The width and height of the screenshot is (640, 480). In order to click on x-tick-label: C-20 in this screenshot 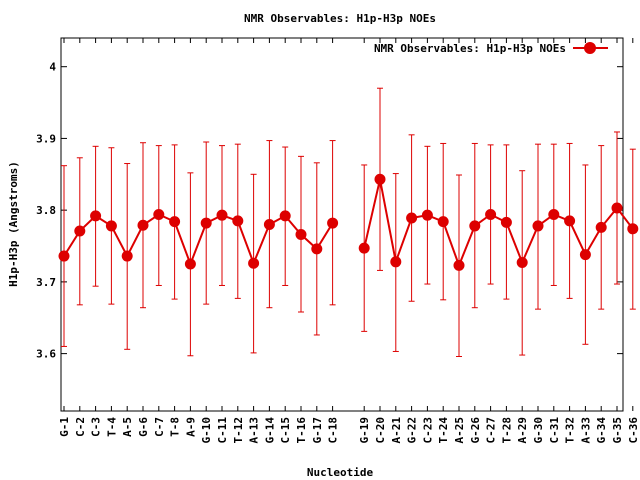, I will do `click(380, 430)`.